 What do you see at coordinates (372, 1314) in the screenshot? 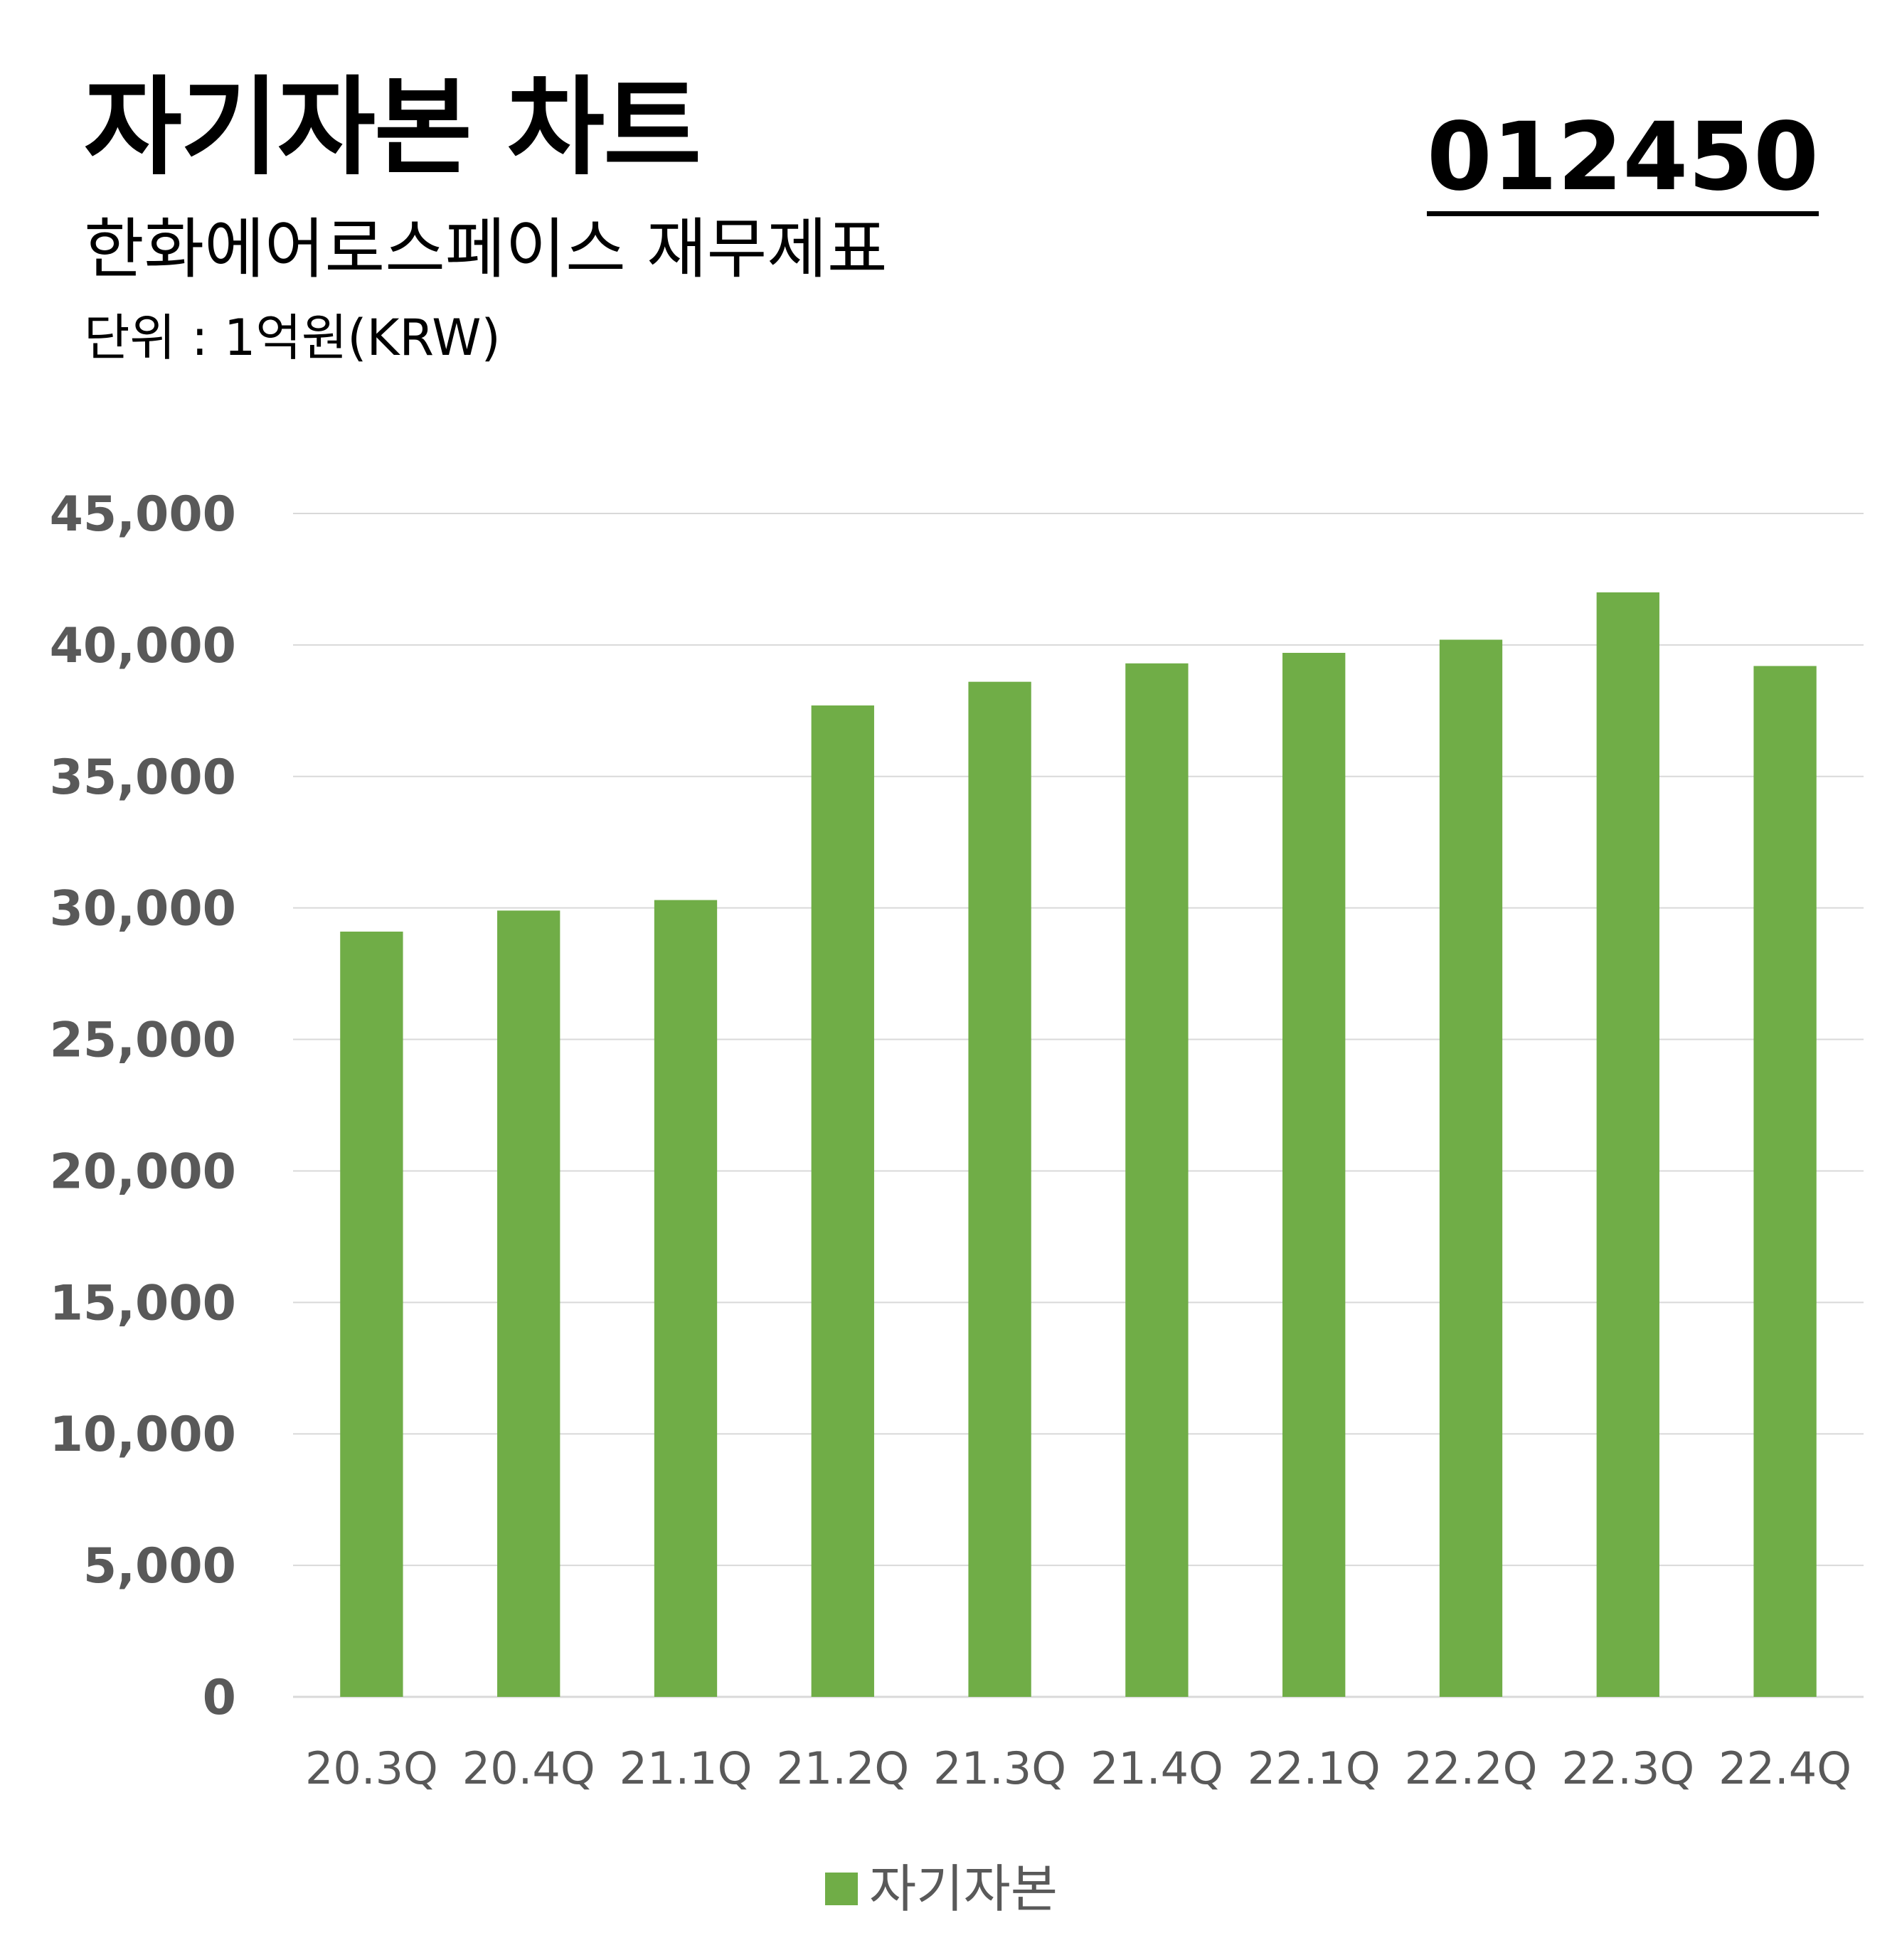
I see `bar-20.3Q` at bounding box center [372, 1314].